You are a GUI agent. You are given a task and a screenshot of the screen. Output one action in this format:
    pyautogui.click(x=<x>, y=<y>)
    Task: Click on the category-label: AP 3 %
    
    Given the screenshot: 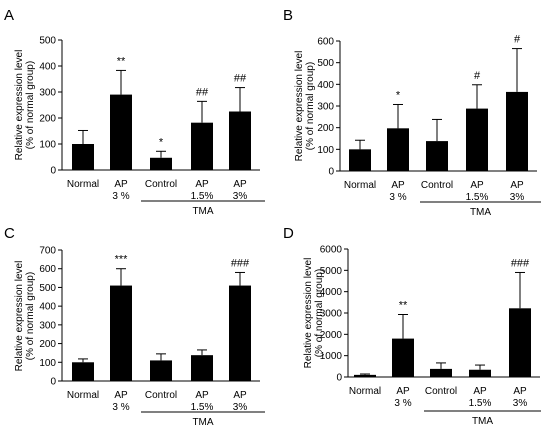 What is the action you would take?
    pyautogui.click(x=120, y=401)
    